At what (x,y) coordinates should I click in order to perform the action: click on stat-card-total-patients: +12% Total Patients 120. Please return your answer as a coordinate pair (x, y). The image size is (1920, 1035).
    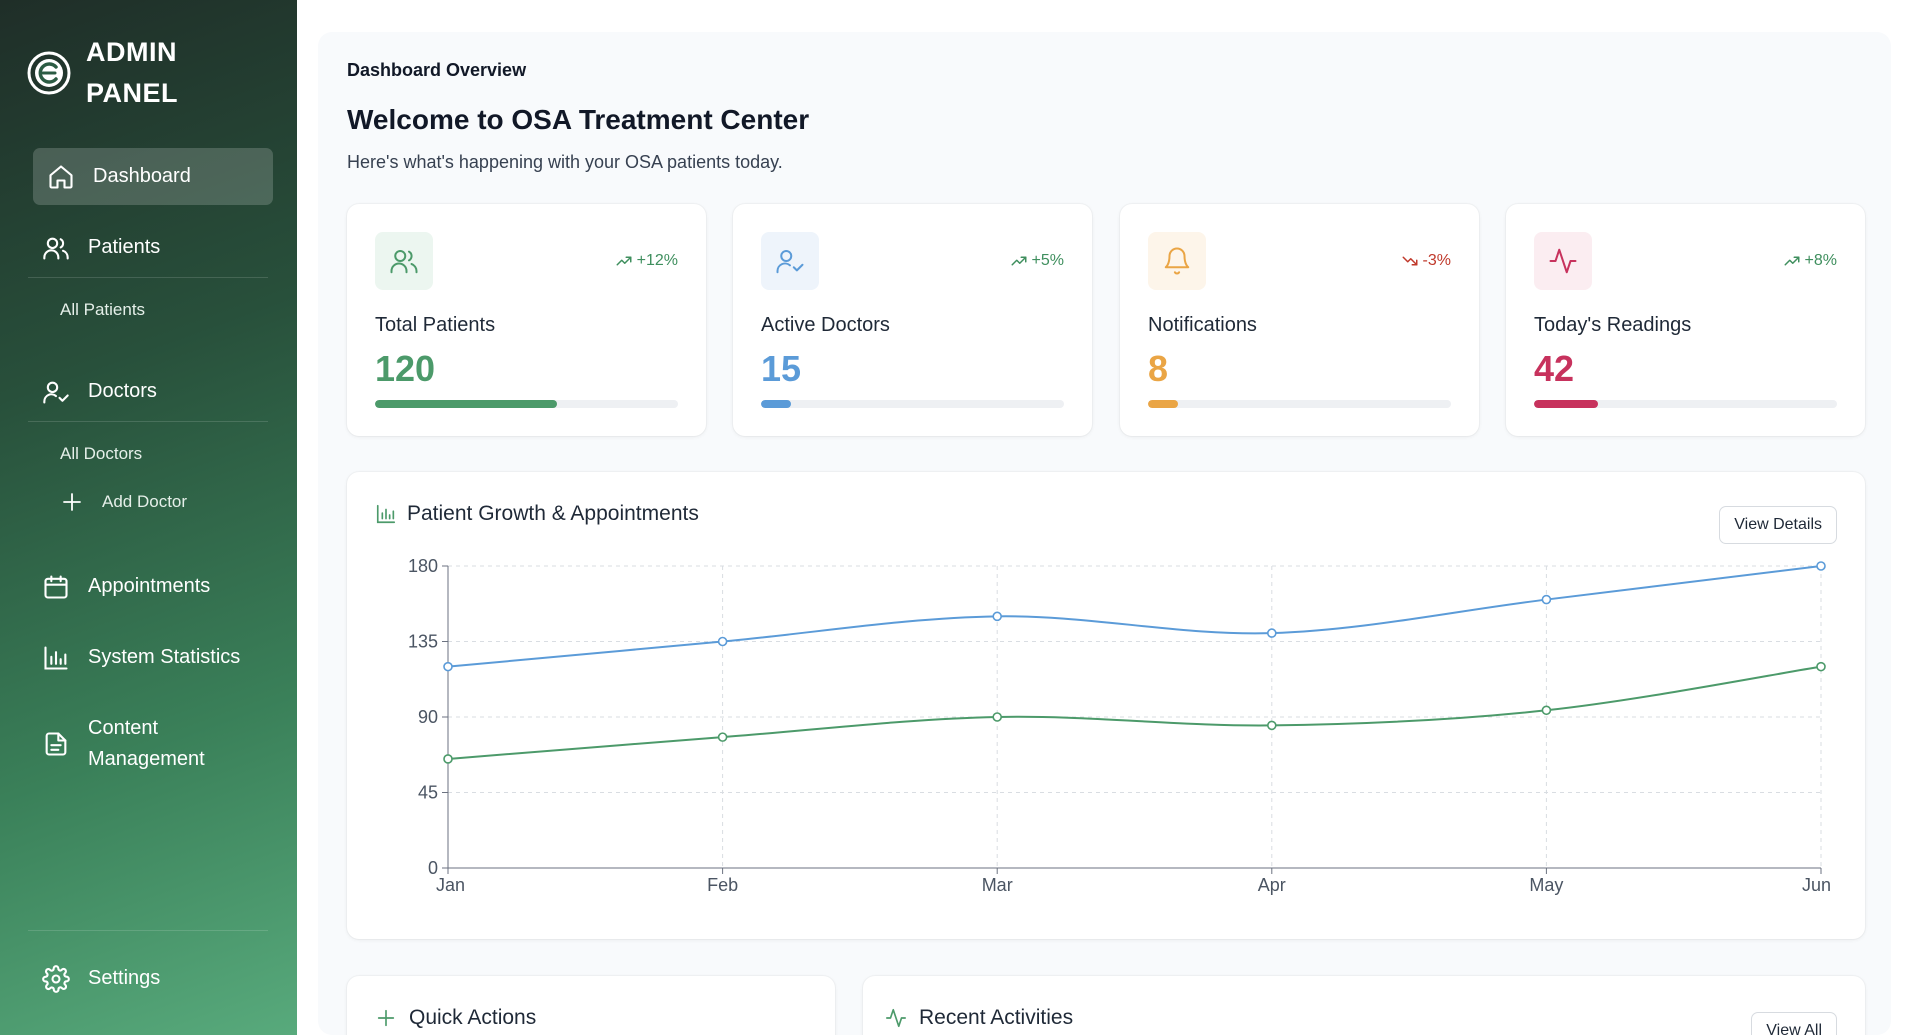
    Looking at the image, I should click on (526, 320).